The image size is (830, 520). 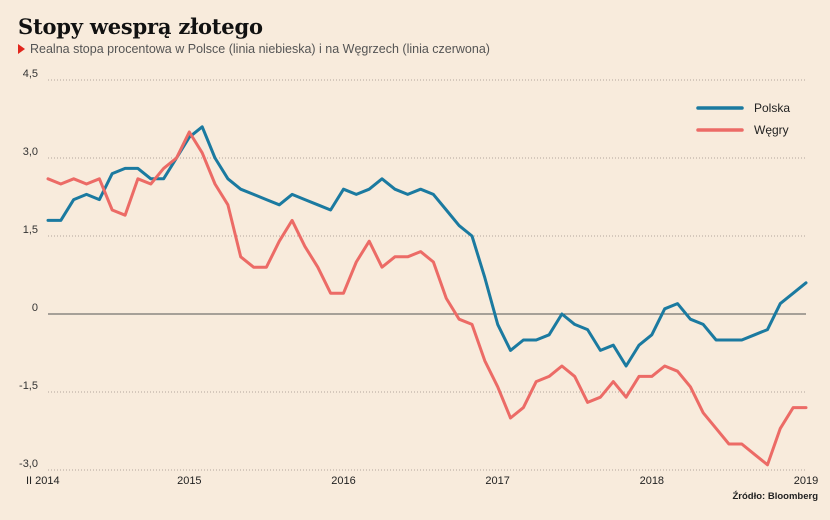 I want to click on legend-label: Polska, so click(x=772, y=108).